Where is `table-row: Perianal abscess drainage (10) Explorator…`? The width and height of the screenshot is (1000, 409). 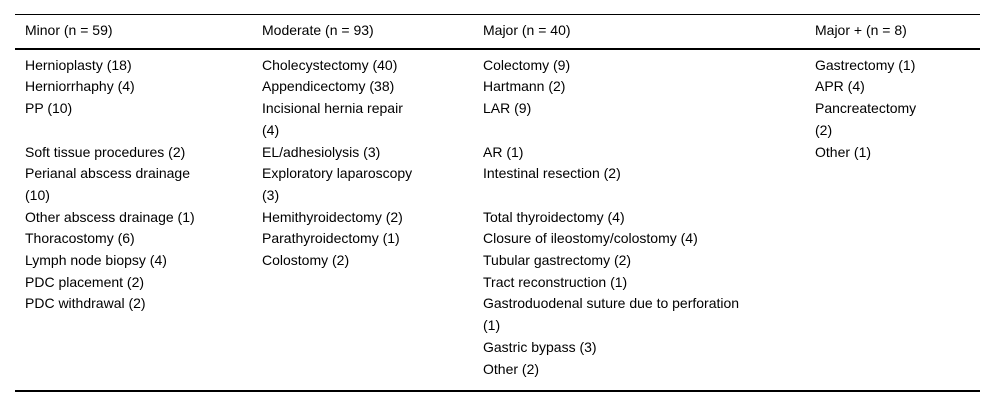
table-row: Perianal abscess drainage (10) Explorator… is located at coordinates (497, 184).